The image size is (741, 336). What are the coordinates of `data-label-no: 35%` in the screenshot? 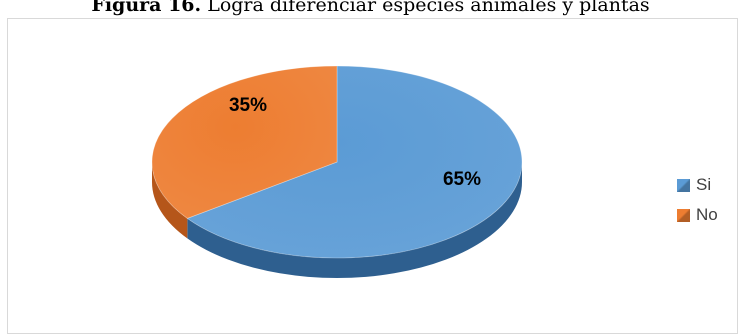 It's located at (248, 105).